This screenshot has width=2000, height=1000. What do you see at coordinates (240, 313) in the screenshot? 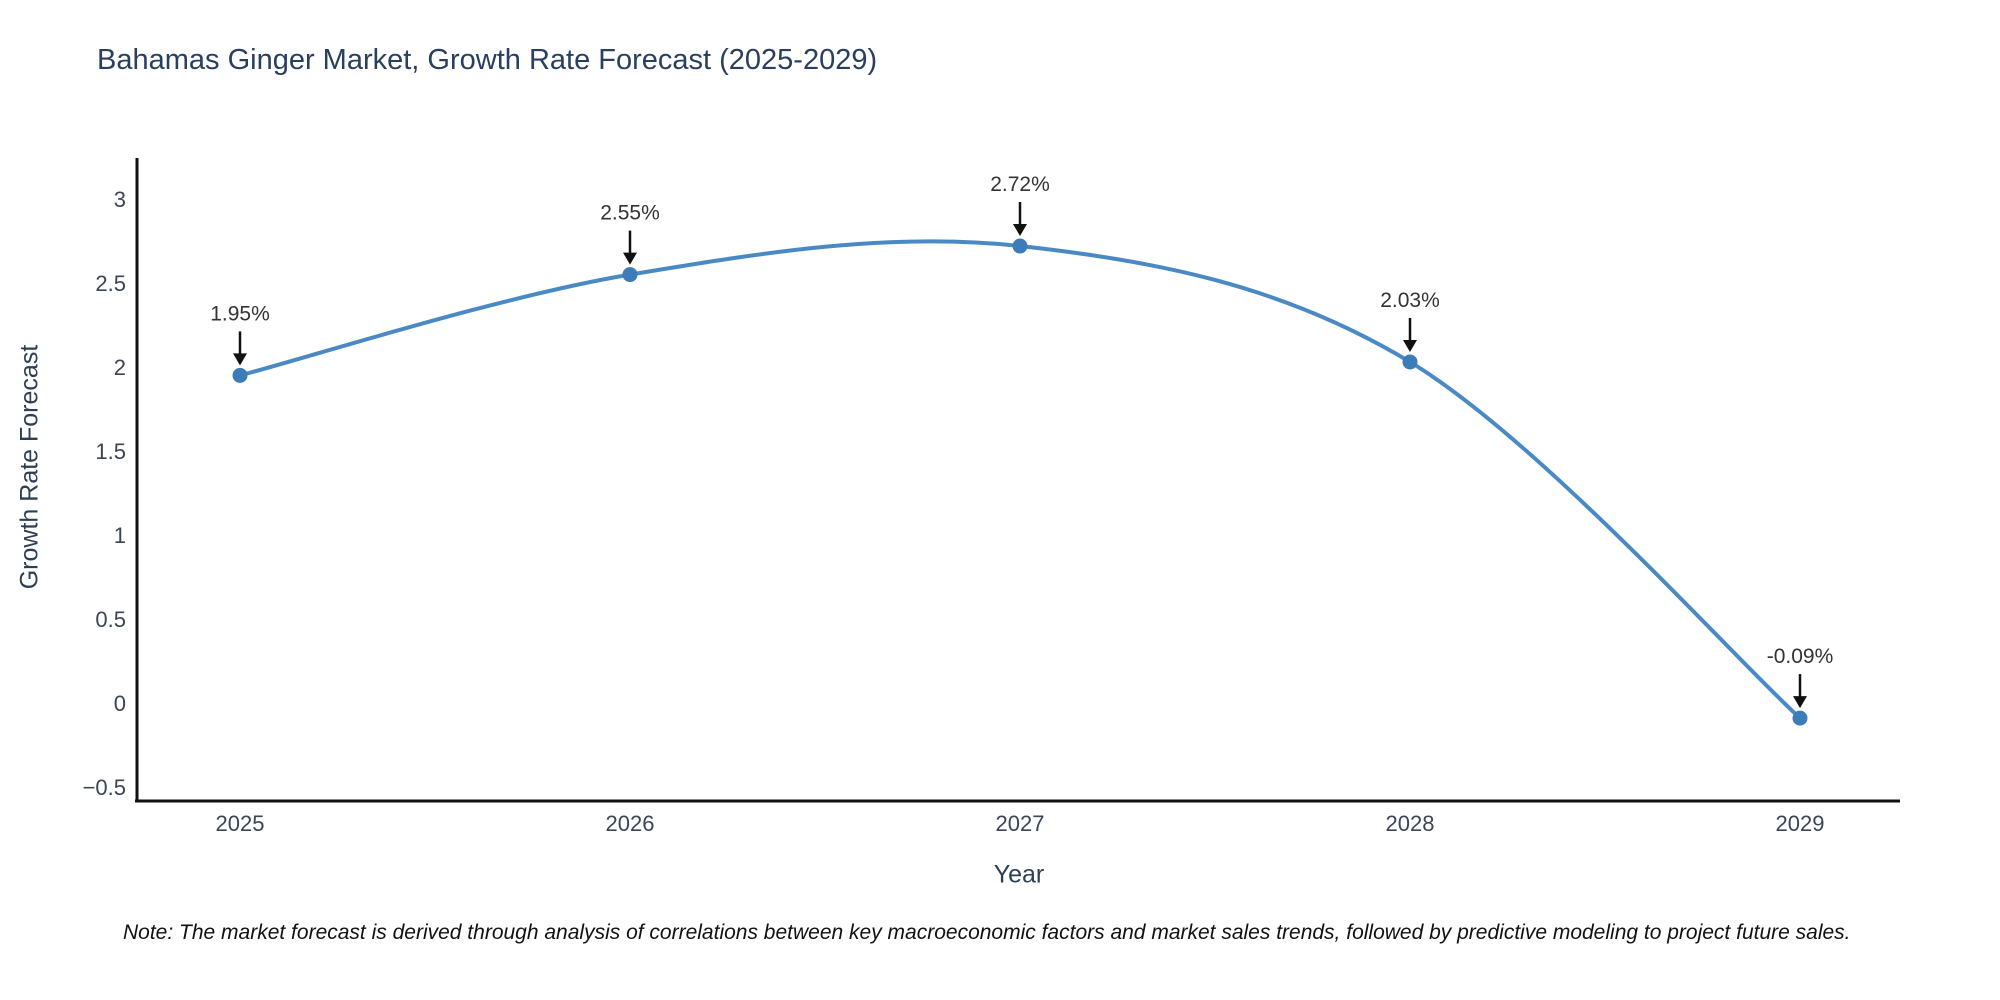
I see `point-value-label: 1.95%` at bounding box center [240, 313].